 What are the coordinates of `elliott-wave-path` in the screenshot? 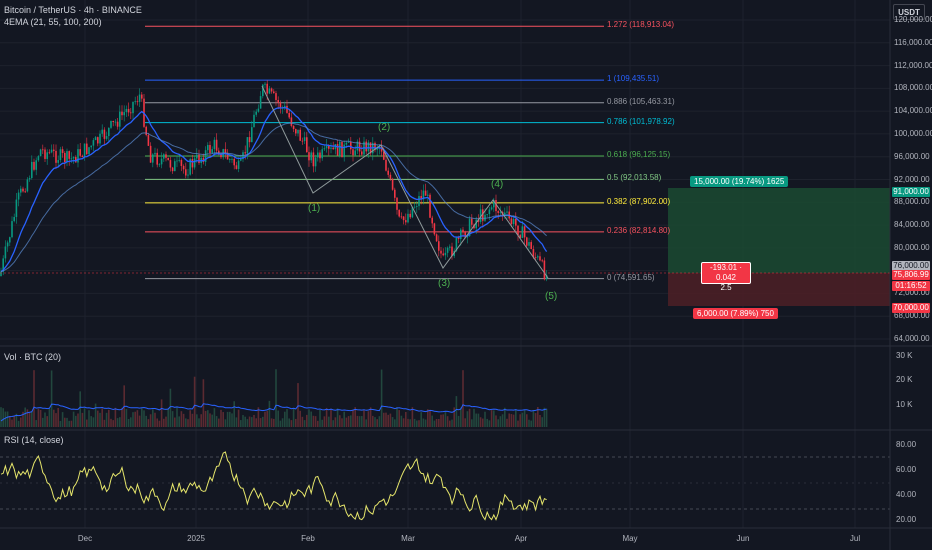 It's located at (405, 182).